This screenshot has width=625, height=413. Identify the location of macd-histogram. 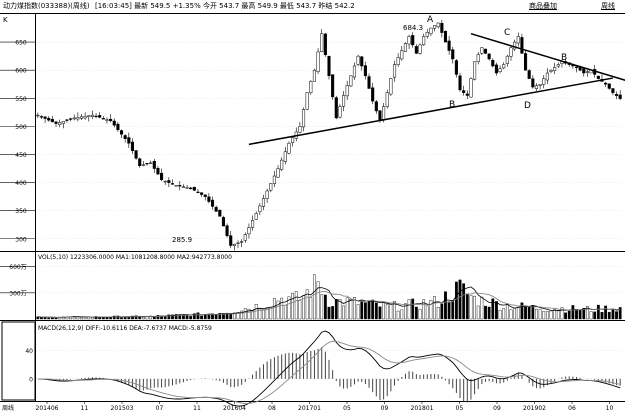
(330, 375).